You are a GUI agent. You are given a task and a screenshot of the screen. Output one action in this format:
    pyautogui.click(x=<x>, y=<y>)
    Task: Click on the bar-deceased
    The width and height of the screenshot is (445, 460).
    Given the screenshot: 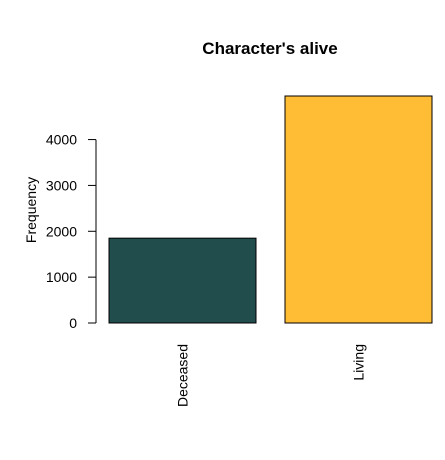 What is the action you would take?
    pyautogui.click(x=182, y=280)
    